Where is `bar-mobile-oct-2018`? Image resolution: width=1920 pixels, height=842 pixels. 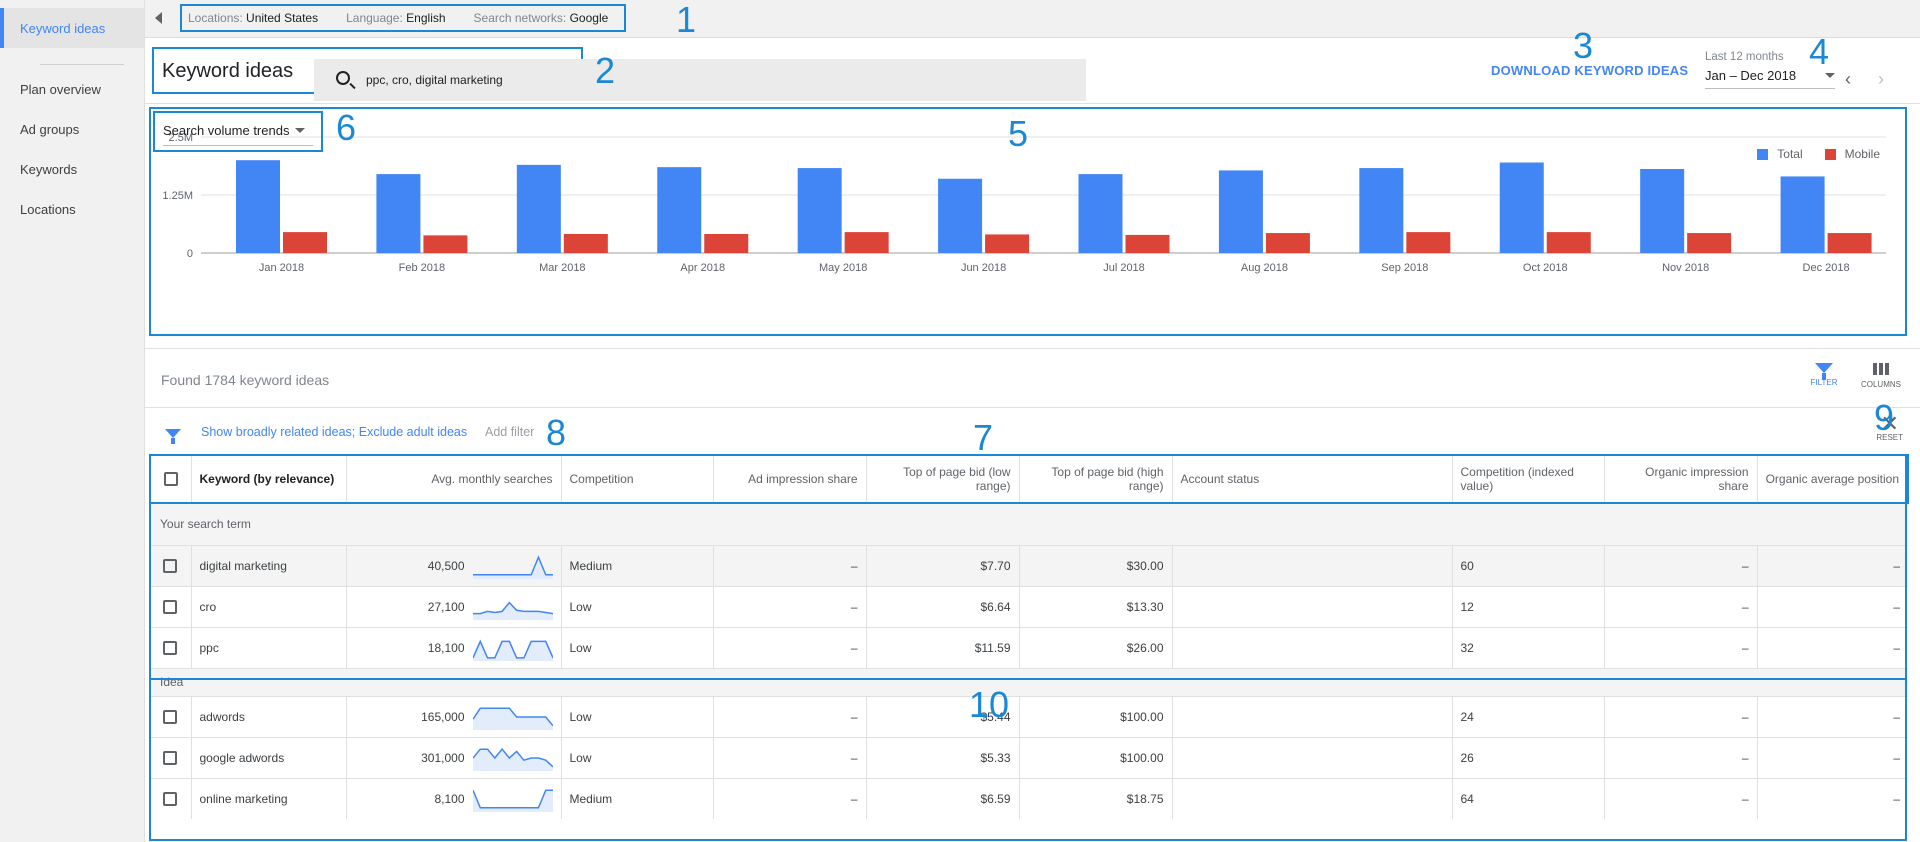
bar-mobile-oct-2018 is located at coordinates (1568, 242).